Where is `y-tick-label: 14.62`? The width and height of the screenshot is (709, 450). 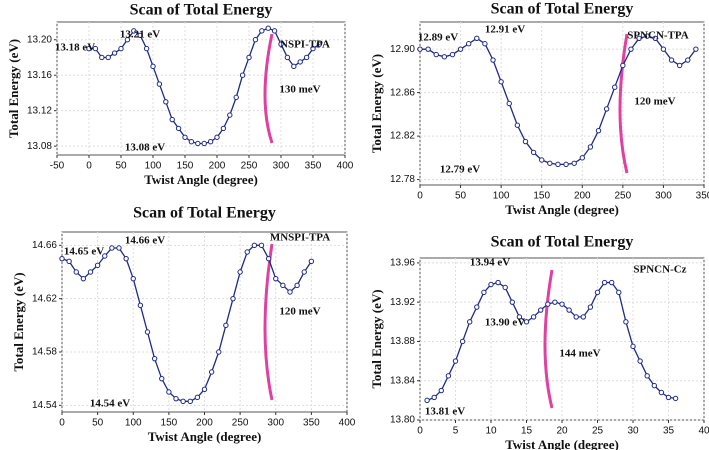
y-tick-label: 14.62 is located at coordinates (44, 298).